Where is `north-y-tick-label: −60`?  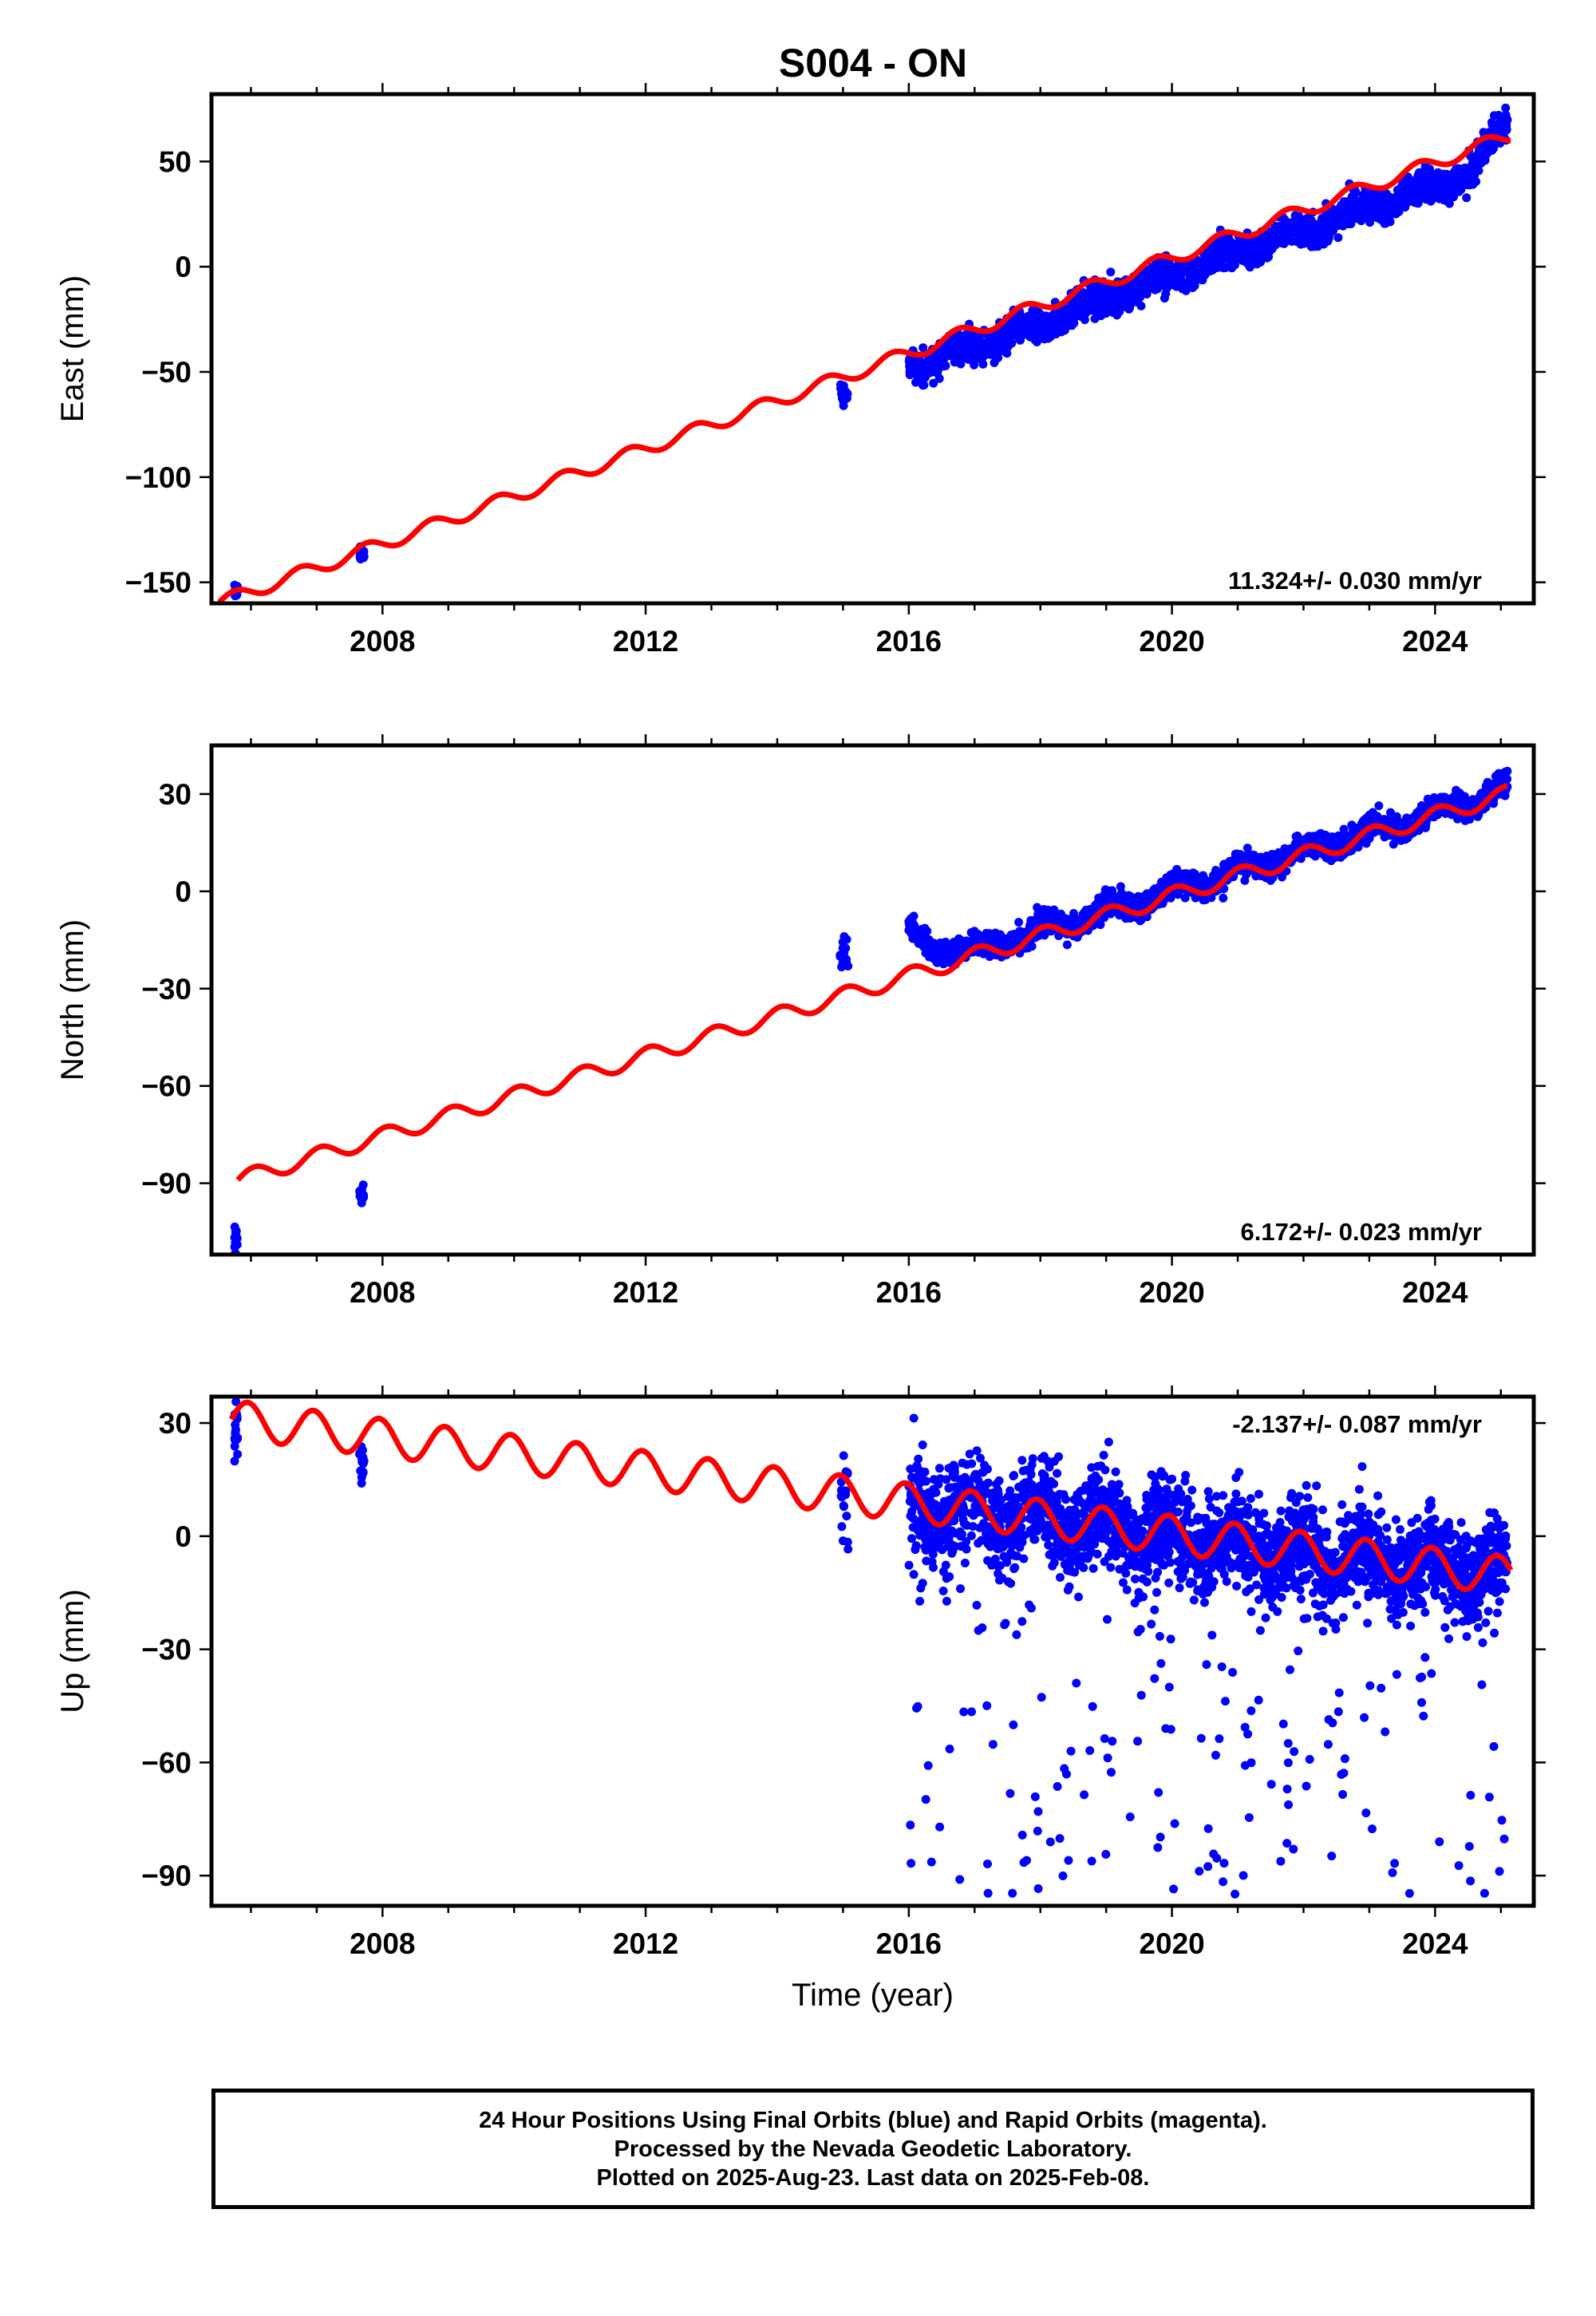
north-y-tick-label: −60 is located at coordinates (166, 1086).